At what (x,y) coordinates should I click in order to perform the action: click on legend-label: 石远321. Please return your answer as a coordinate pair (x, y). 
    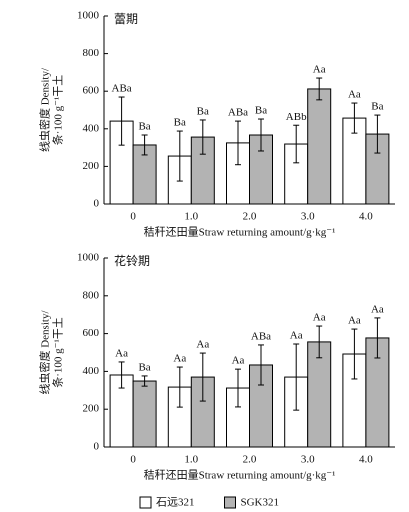
    Looking at the image, I should click on (175, 502).